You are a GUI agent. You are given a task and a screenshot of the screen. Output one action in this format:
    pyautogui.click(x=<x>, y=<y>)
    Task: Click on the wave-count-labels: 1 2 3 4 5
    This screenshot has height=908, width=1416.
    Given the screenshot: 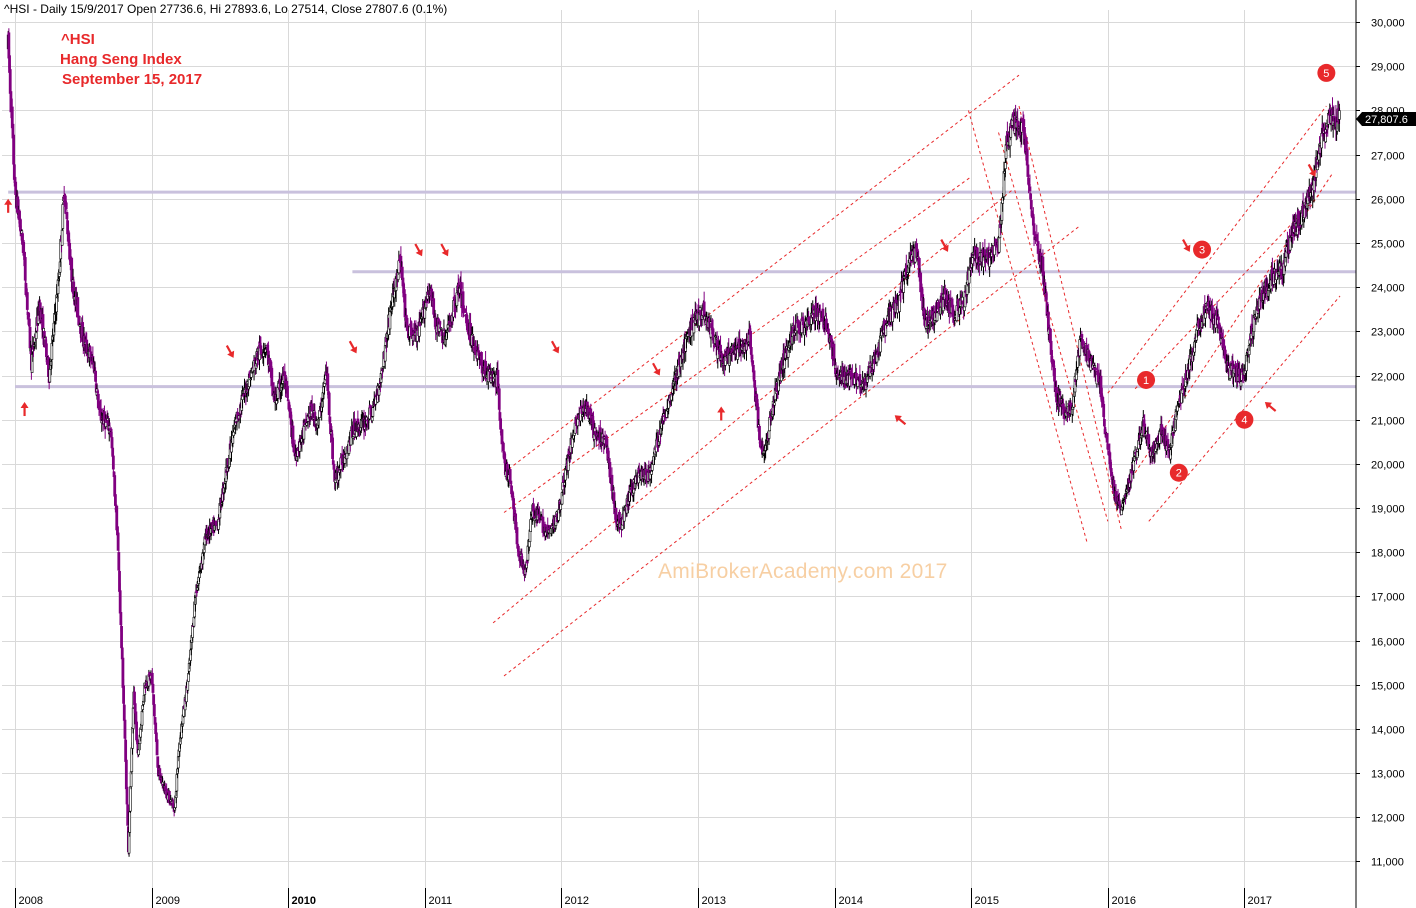 What is the action you would take?
    pyautogui.click(x=1236, y=272)
    